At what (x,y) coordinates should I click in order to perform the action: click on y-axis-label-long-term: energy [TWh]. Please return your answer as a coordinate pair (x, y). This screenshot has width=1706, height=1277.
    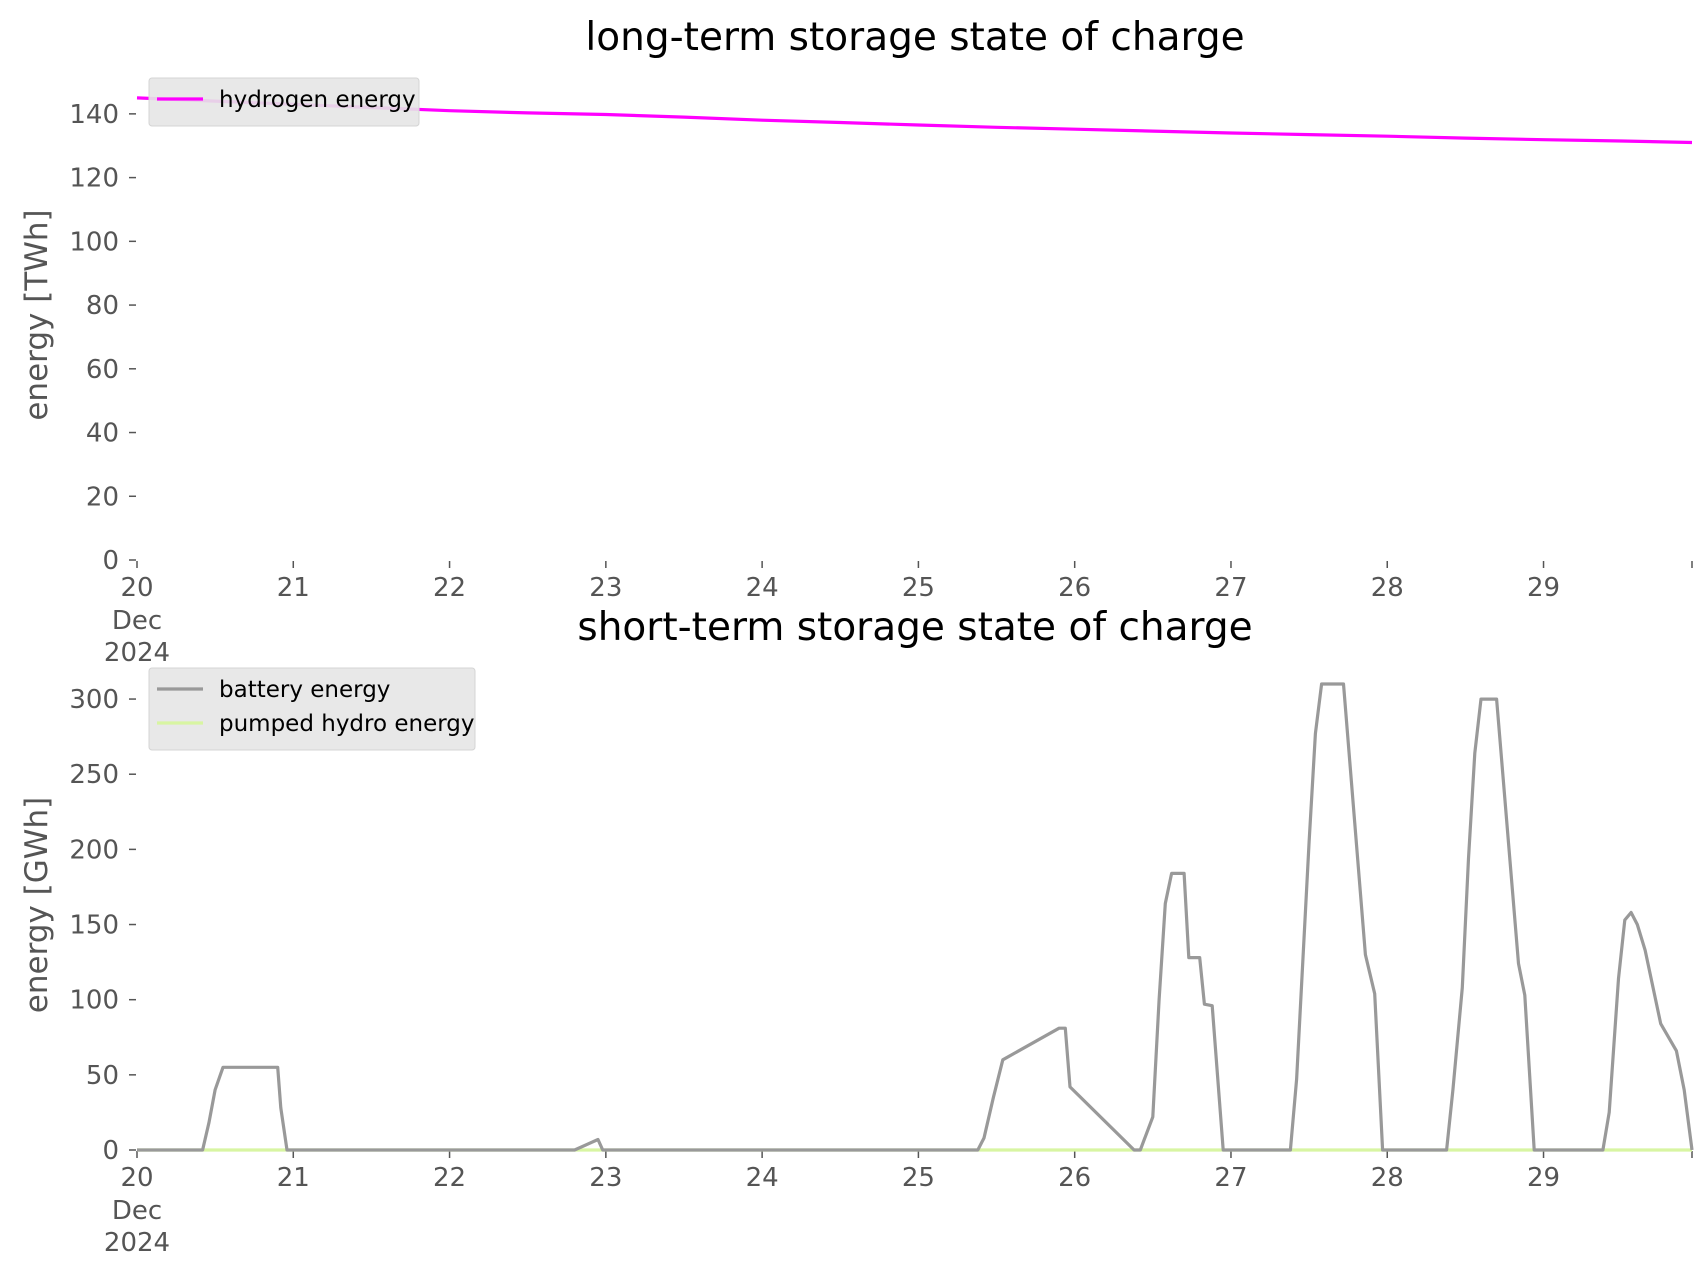
    Looking at the image, I should click on (37, 314).